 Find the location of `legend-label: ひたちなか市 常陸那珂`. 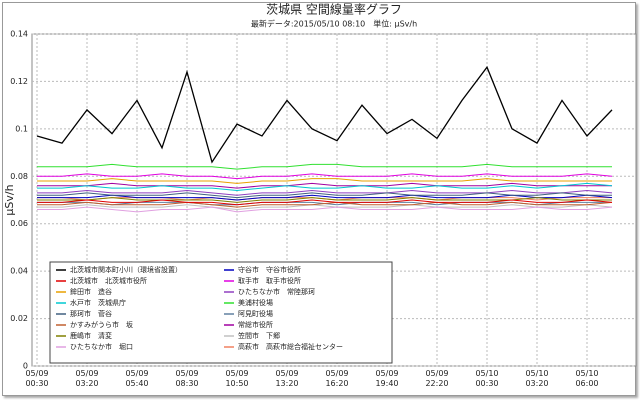

legend-label: ひたちなか市 常陸那珂 is located at coordinates (276, 291).